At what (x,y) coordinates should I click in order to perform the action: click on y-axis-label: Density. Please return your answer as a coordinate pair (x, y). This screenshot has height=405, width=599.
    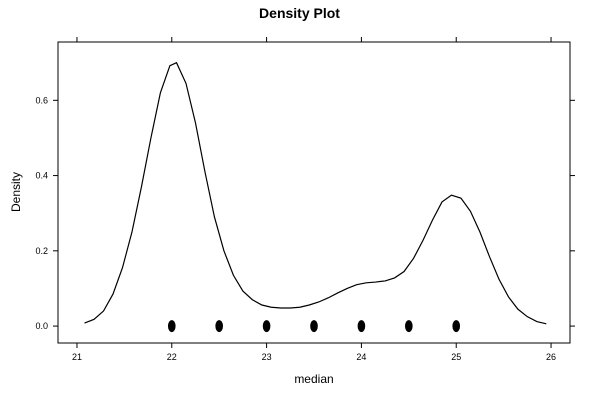
    Looking at the image, I should click on (16, 192).